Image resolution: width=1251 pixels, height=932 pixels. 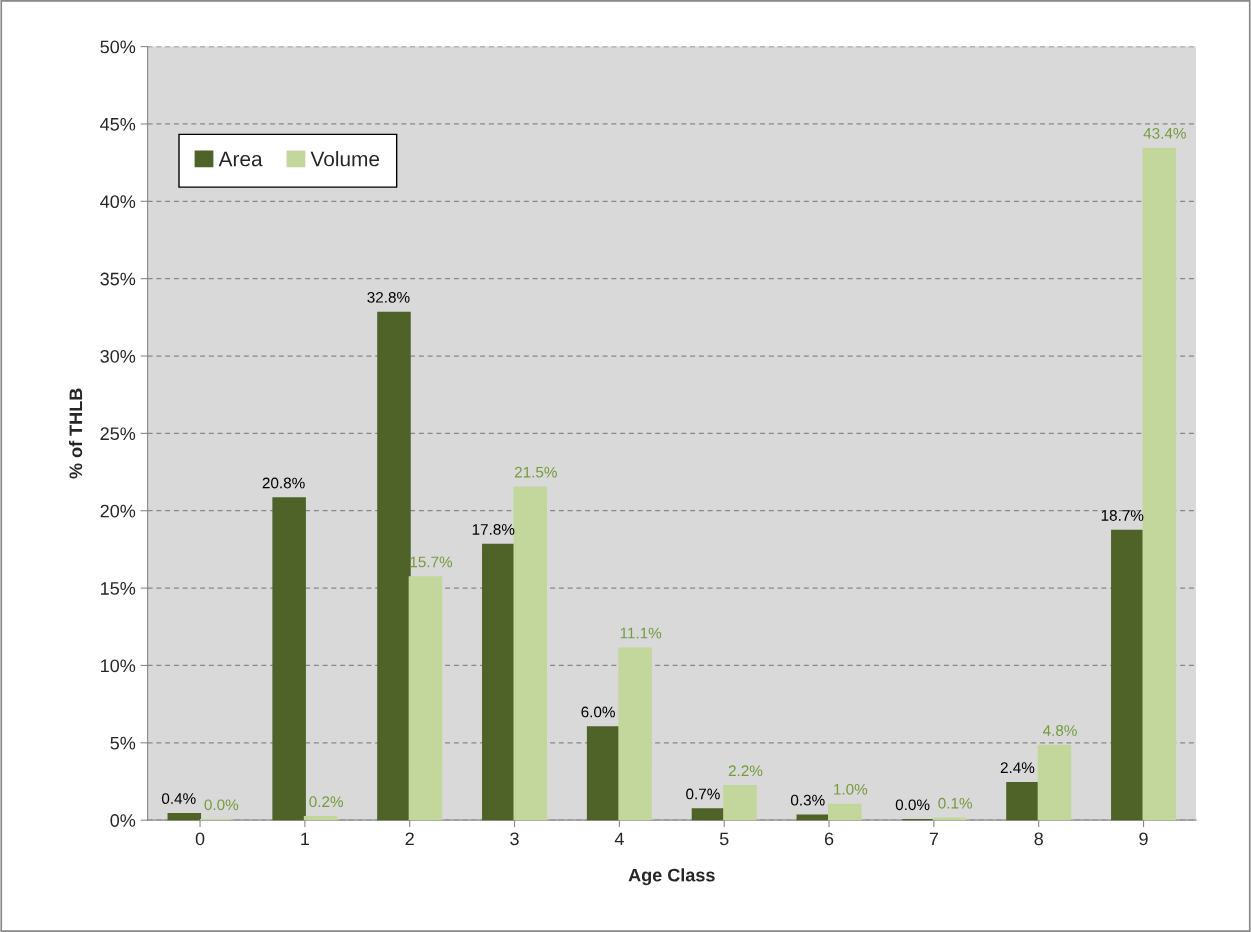 What do you see at coordinates (409, 839) in the screenshot?
I see `x-tick-label: 2` at bounding box center [409, 839].